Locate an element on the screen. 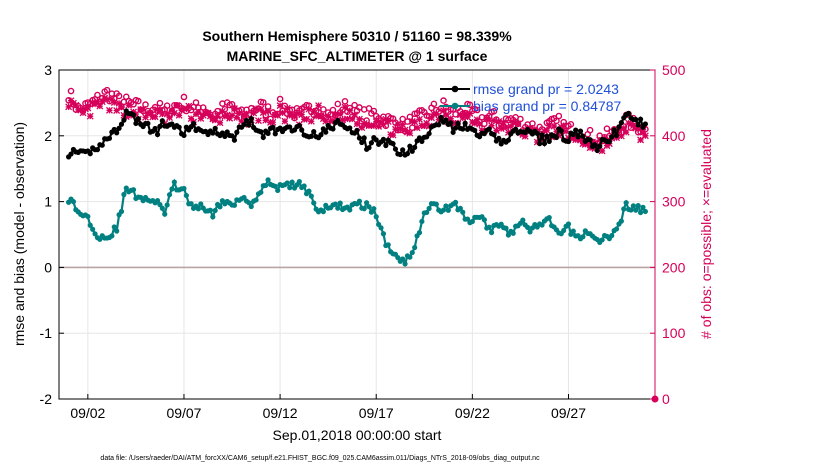 This screenshot has width=830, height=470. legend-rmse-marker is located at coordinates (455, 89).